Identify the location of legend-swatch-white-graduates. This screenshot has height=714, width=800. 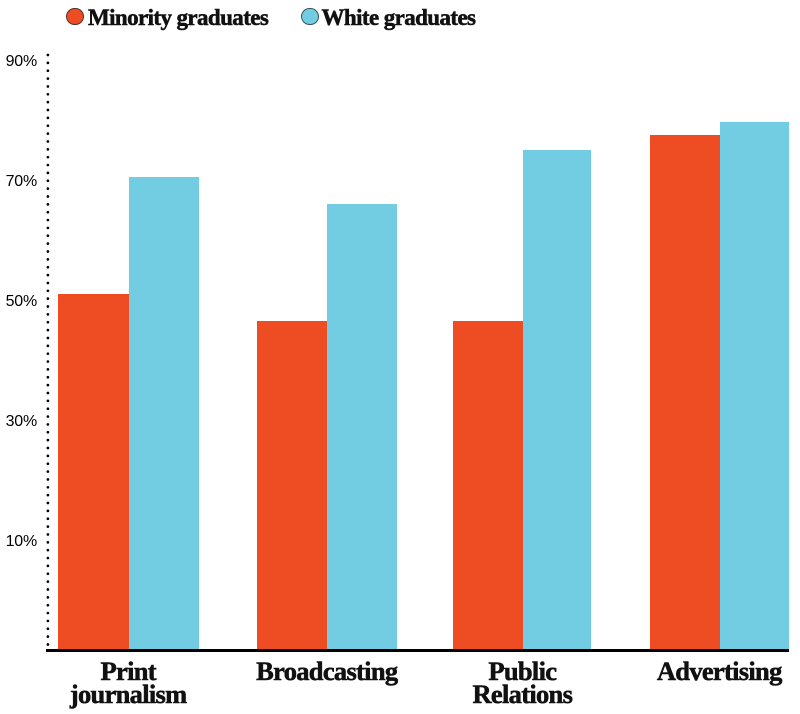
(310, 16).